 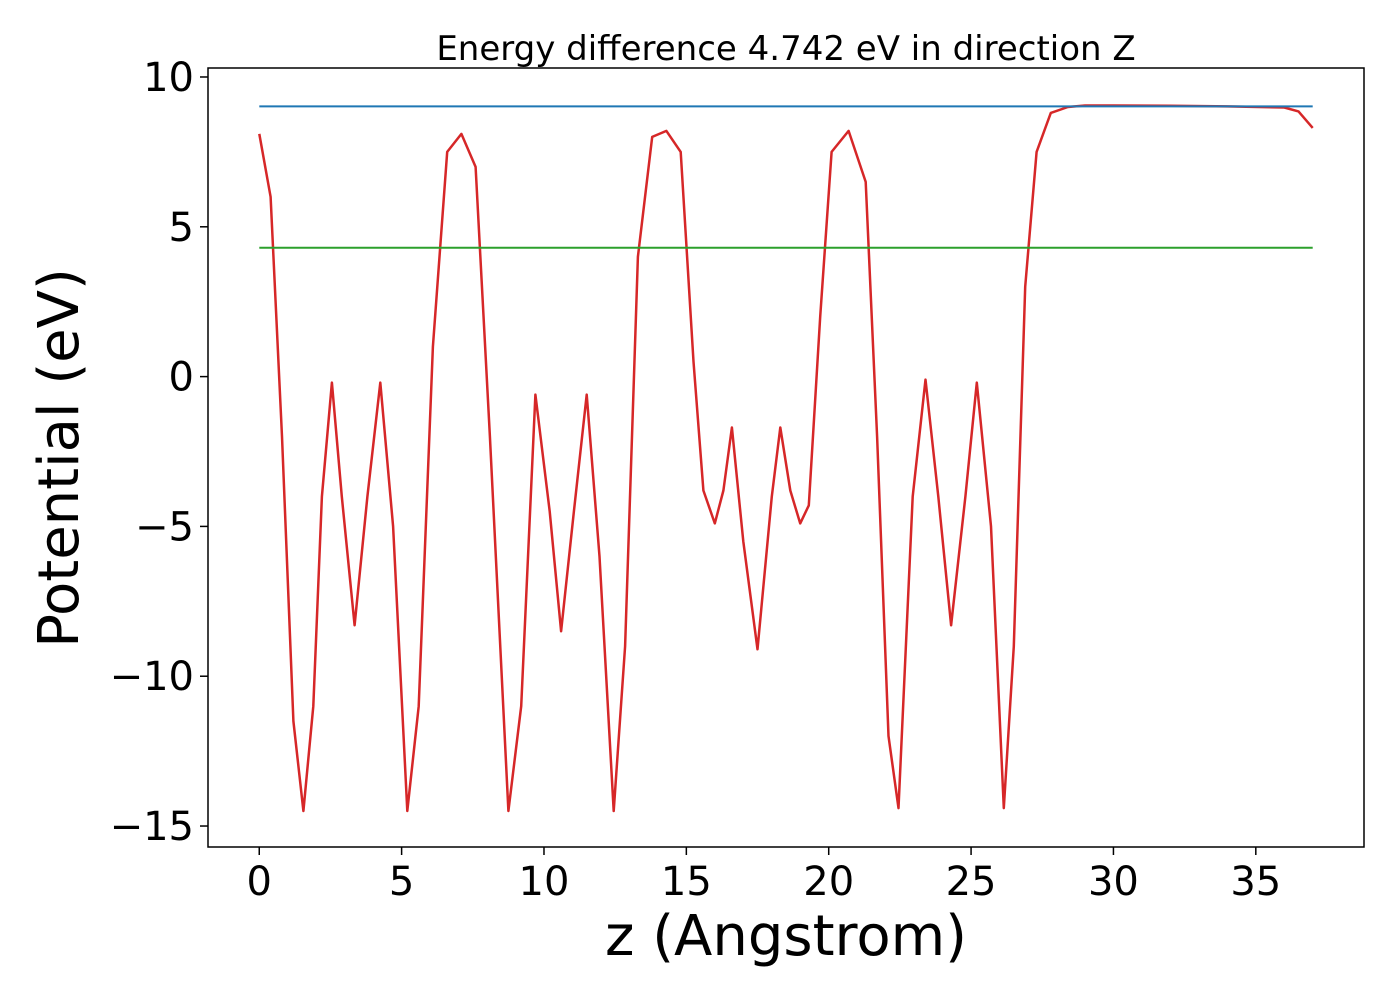 I want to click on x-tick-label: 30, so click(x=1113, y=882).